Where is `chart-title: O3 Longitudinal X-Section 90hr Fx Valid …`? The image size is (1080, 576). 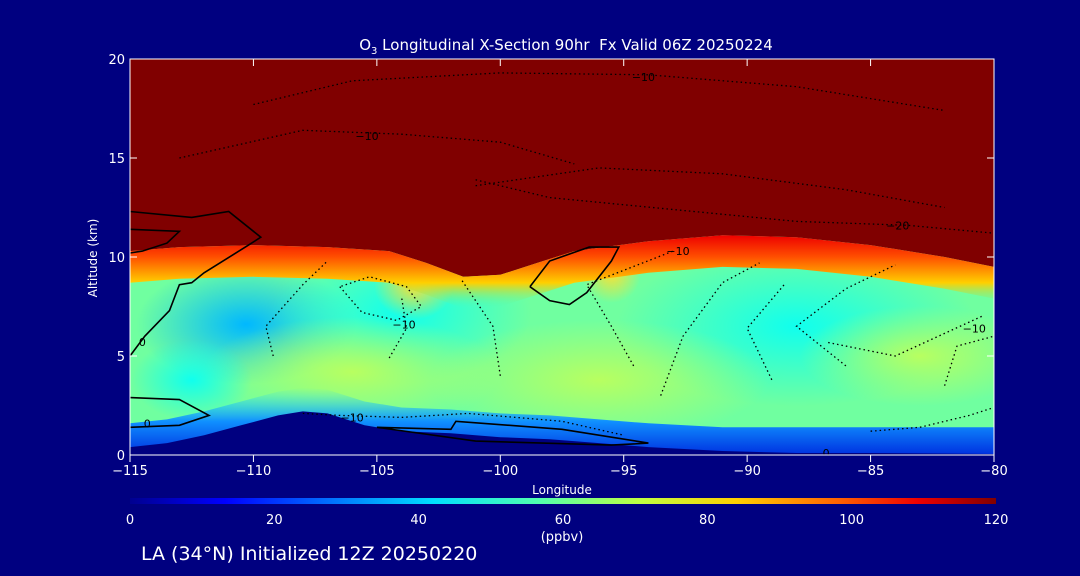 chart-title: O3 Longitudinal X-Section 90hr Fx Valid … is located at coordinates (566, 46).